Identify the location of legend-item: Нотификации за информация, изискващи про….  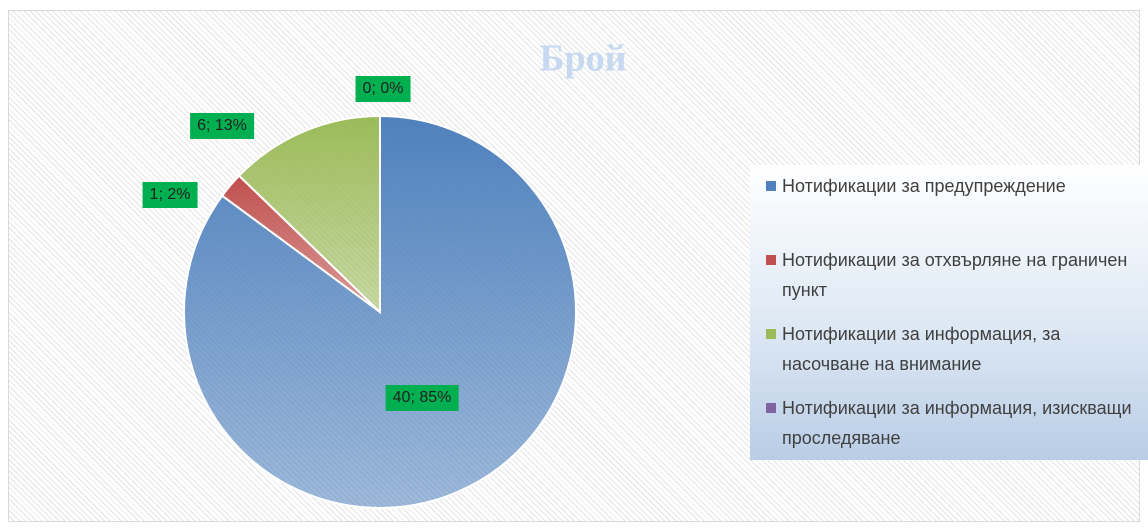
(953, 430).